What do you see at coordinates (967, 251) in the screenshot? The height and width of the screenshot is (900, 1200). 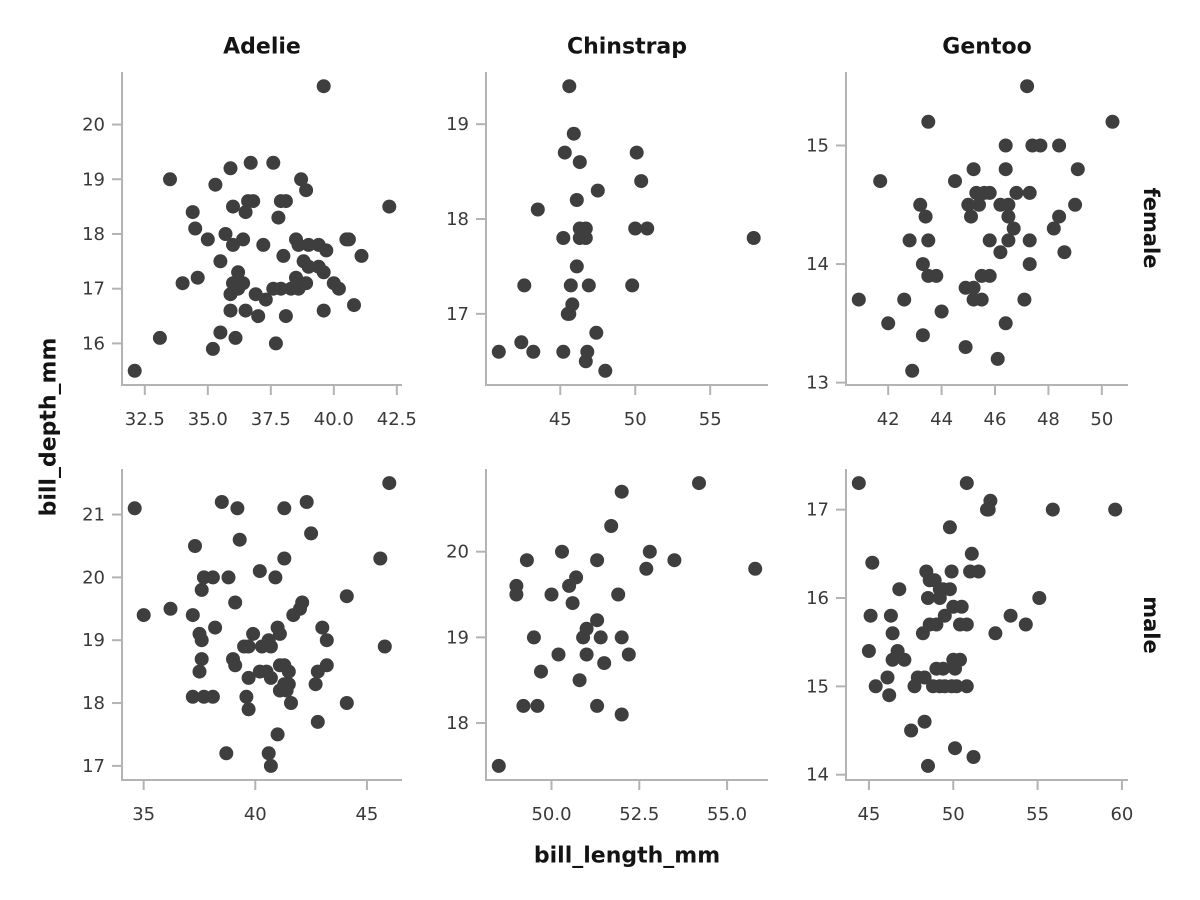 I see `facet-gentoo-female: 42 44 46 48 50 13 14 15` at bounding box center [967, 251].